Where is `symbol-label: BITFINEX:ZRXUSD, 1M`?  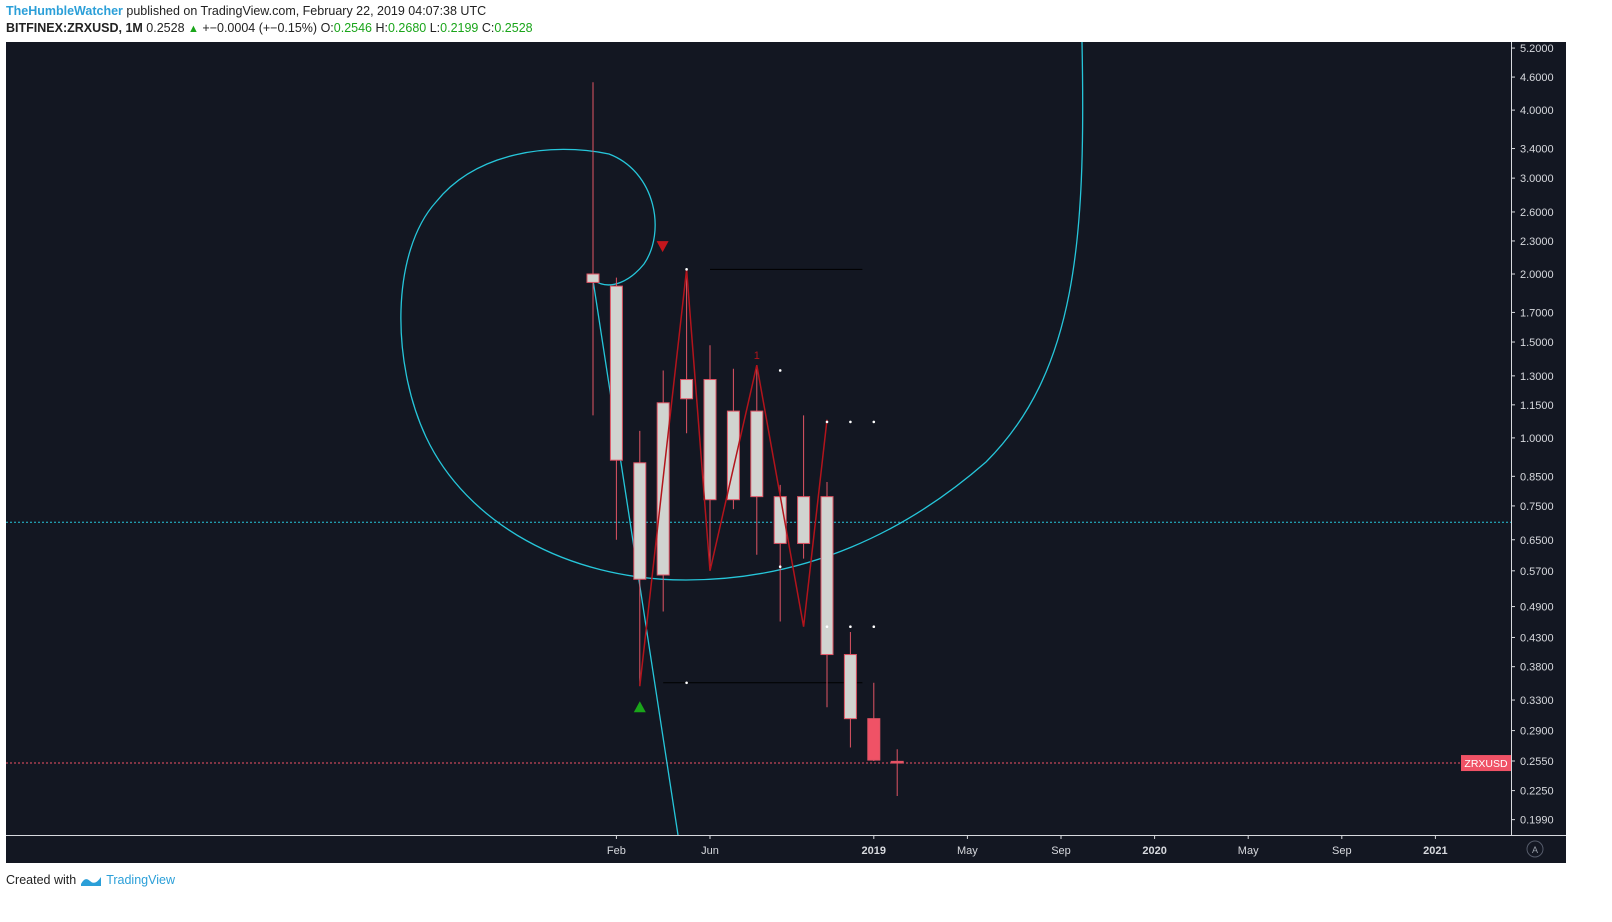
symbol-label: BITFINEX:ZRXUSD, 1M is located at coordinates (74, 28).